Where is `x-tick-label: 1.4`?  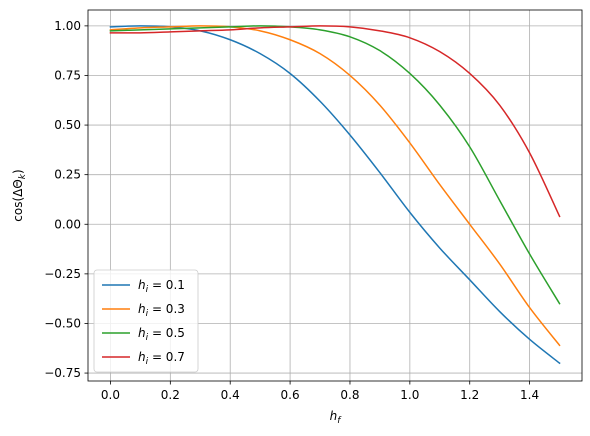
x-tick-label: 1.4 is located at coordinates (529, 395).